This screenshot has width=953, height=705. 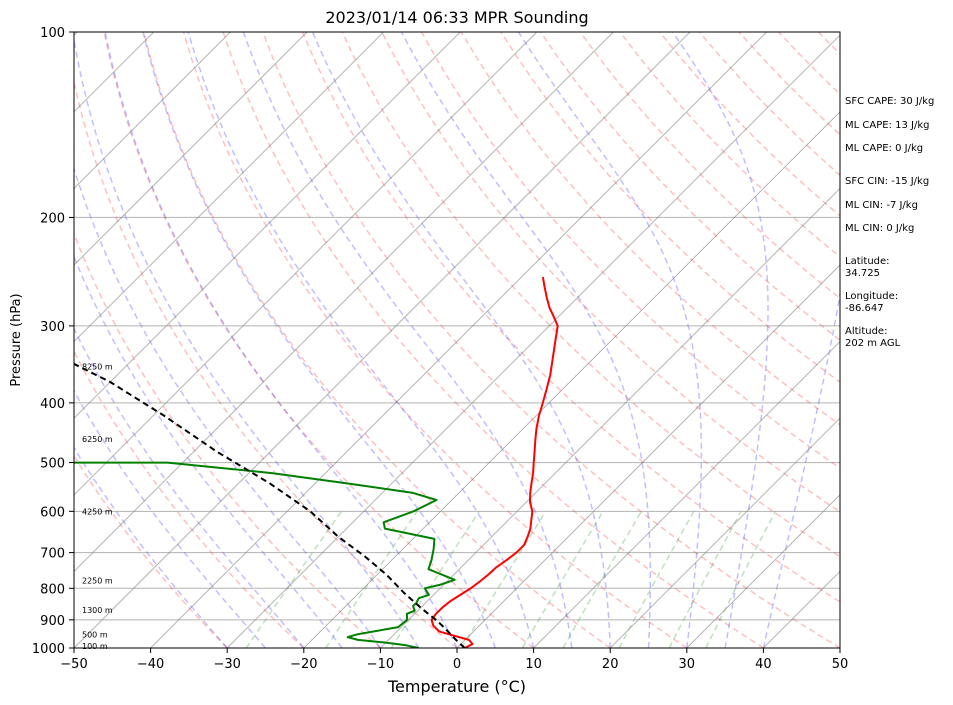 I want to click on height-label: 8250 m, so click(x=97, y=366).